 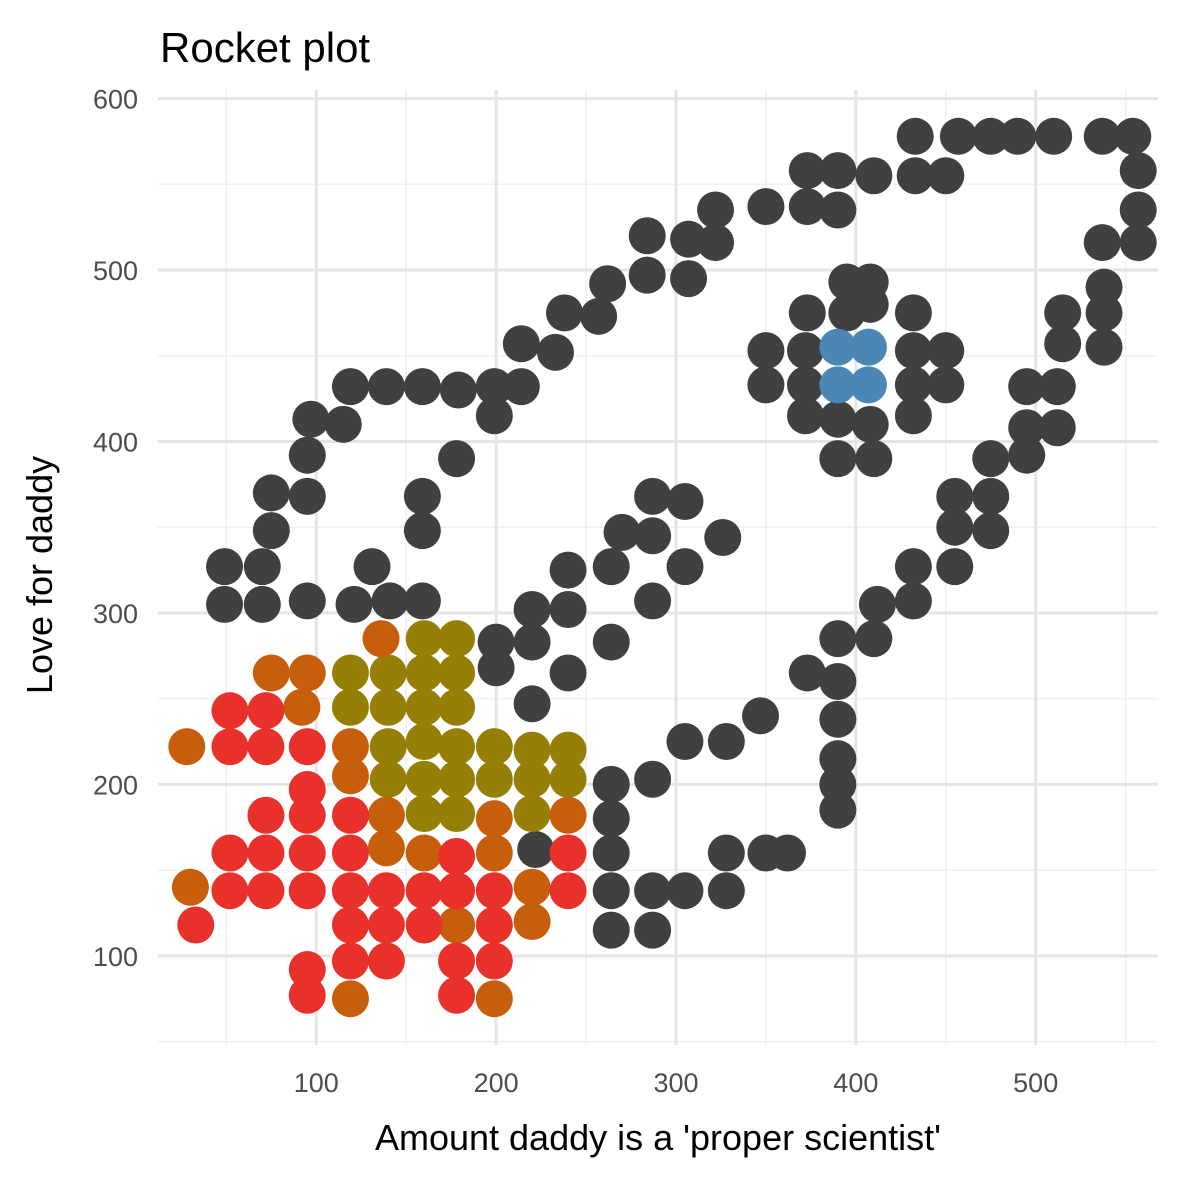 What do you see at coordinates (115, 957) in the screenshot?
I see `y-tick-label: 100` at bounding box center [115, 957].